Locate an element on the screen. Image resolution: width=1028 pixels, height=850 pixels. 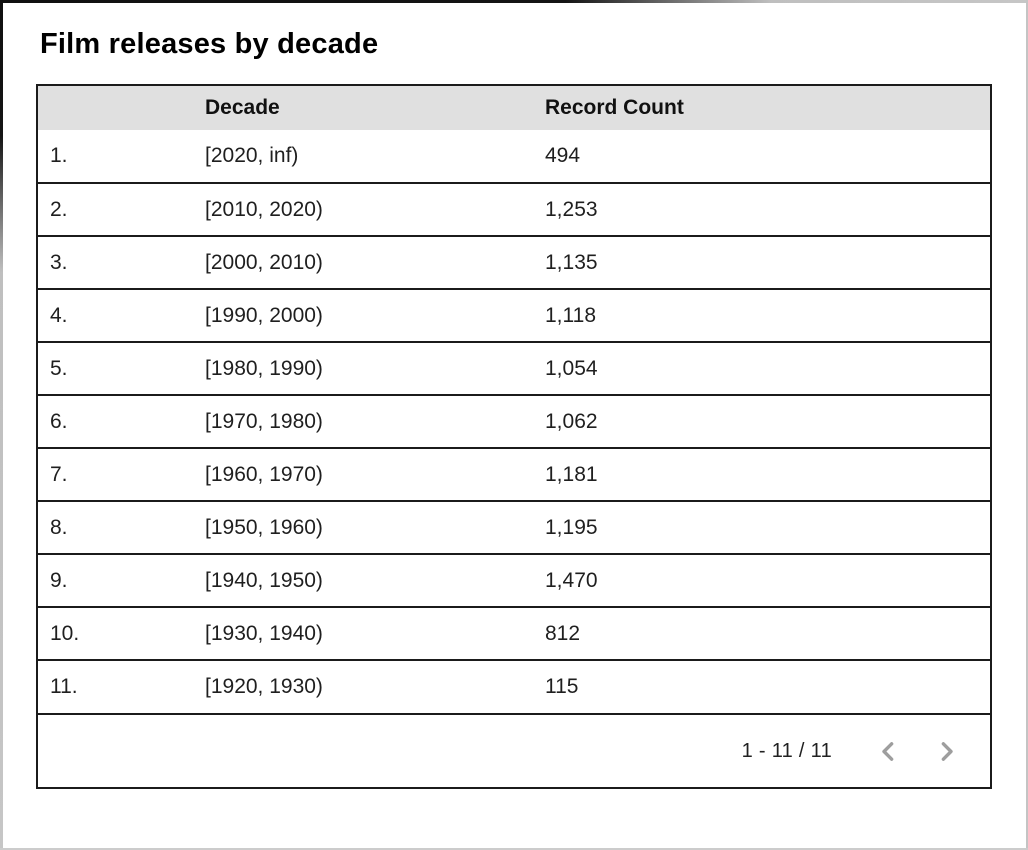
cell-decade: [1950, 1960) is located at coordinates (363, 527).